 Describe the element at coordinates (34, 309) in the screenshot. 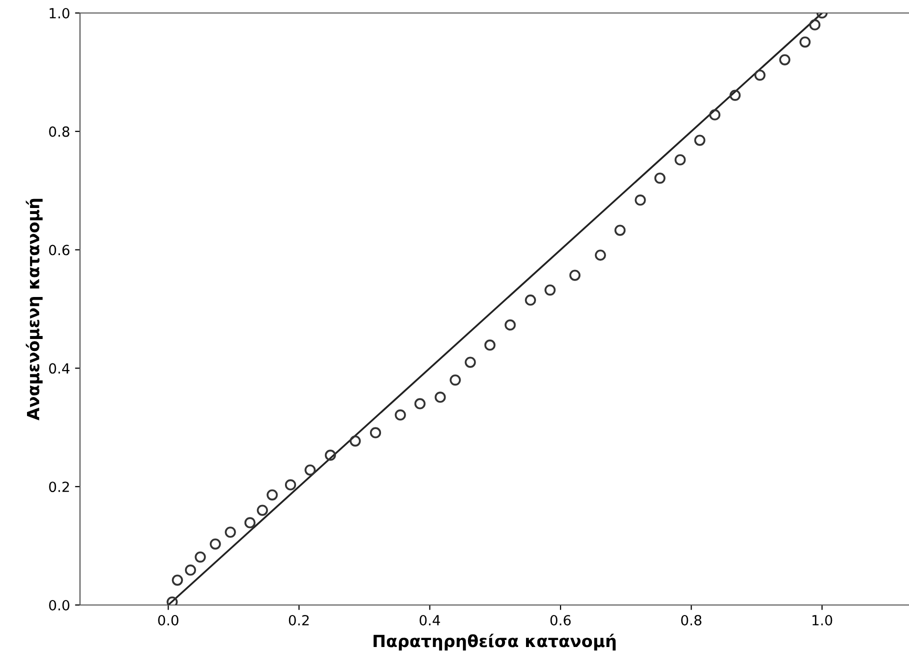

I see `y-axis-title: Αναμενόμενη κατανομή` at that location.